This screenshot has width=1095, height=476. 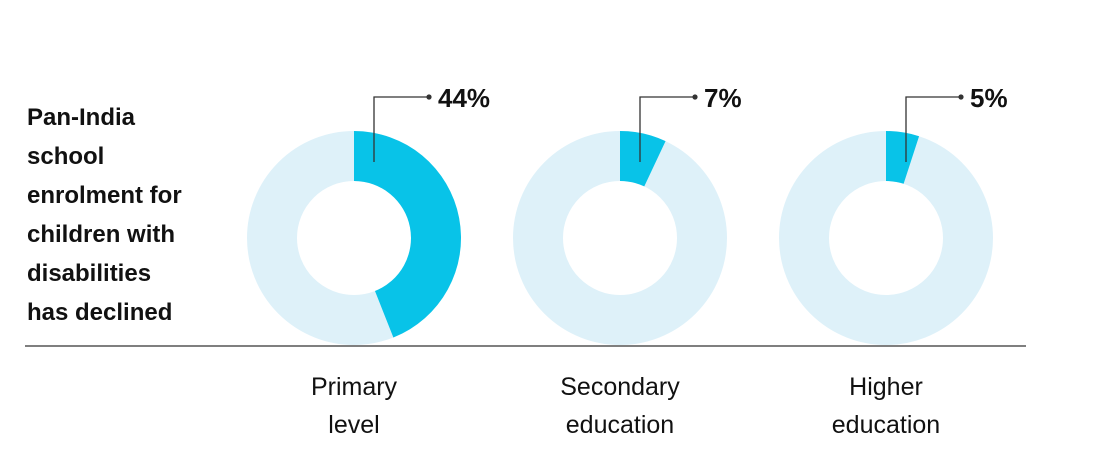 What do you see at coordinates (464, 98) in the screenshot?
I see `data-label: 44%` at bounding box center [464, 98].